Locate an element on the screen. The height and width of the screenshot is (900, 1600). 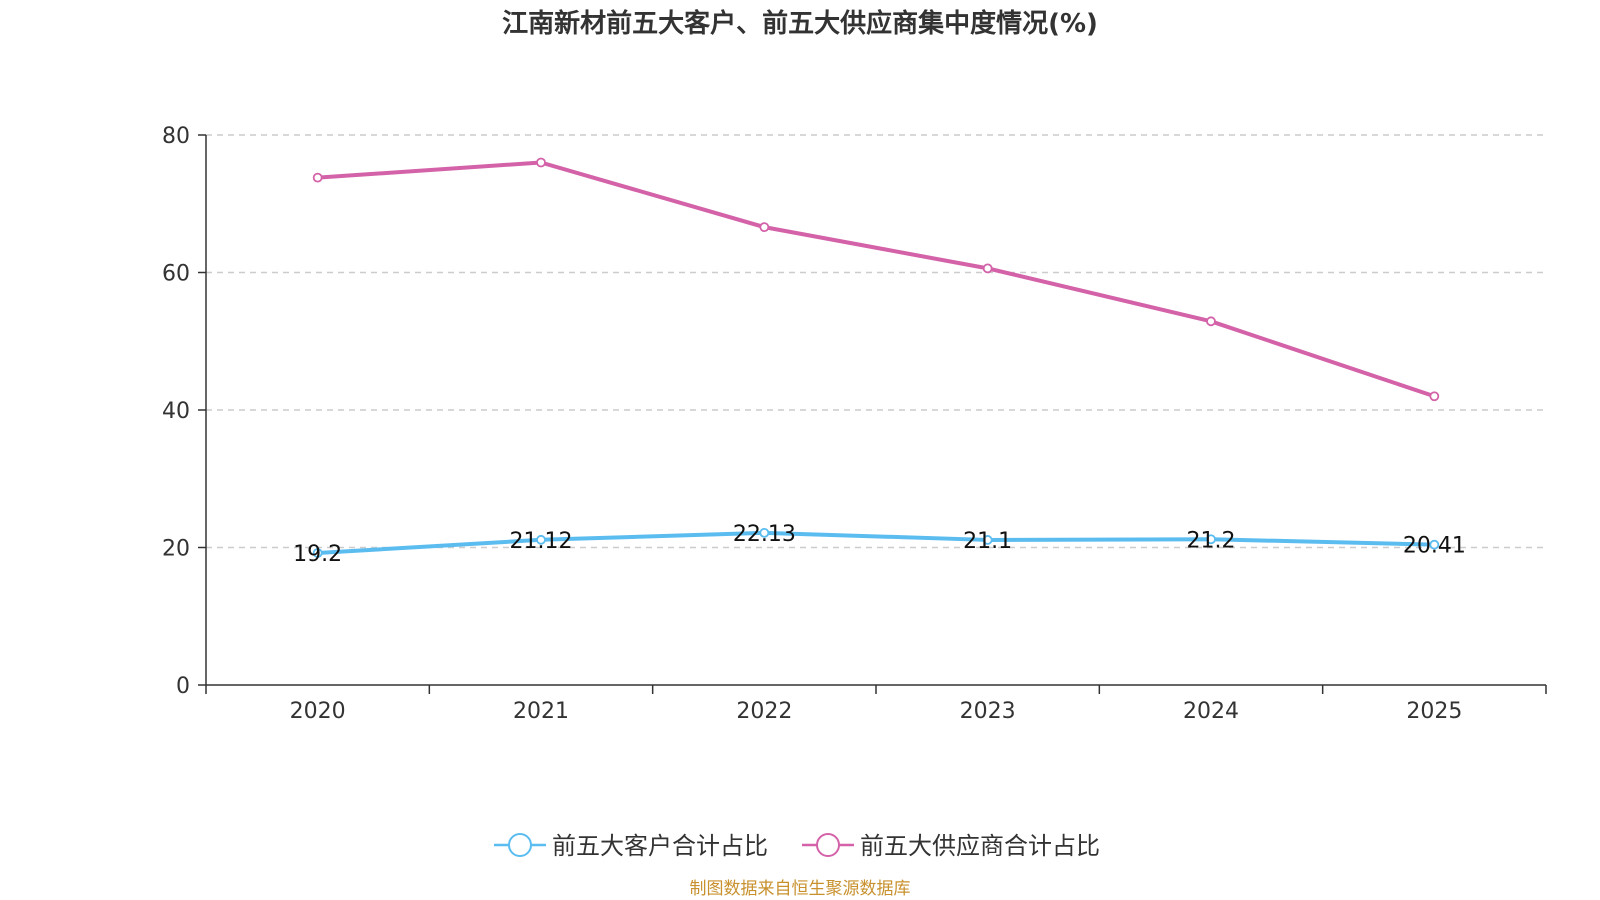
chart-title: 江南新材前五大客户、前五大供应商集中度情况(%) is located at coordinates (800, 23).